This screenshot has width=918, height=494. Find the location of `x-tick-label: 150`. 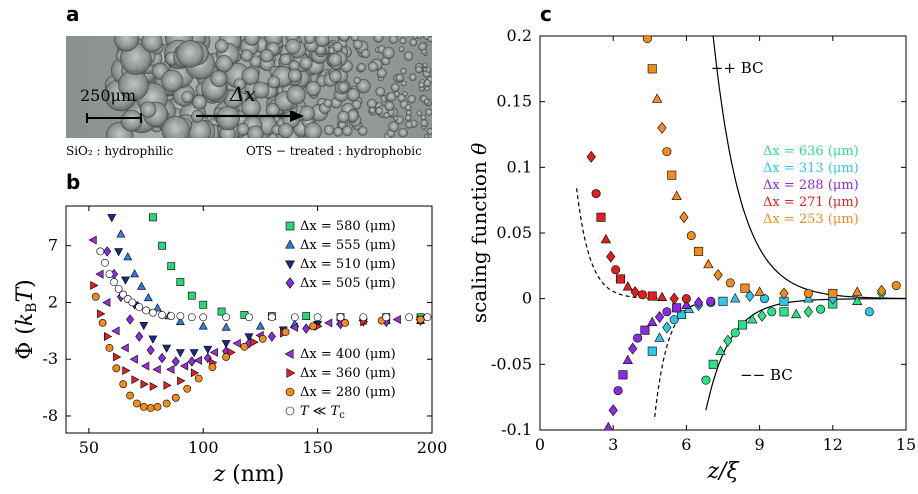

x-tick-label: 150 is located at coordinates (317, 447).